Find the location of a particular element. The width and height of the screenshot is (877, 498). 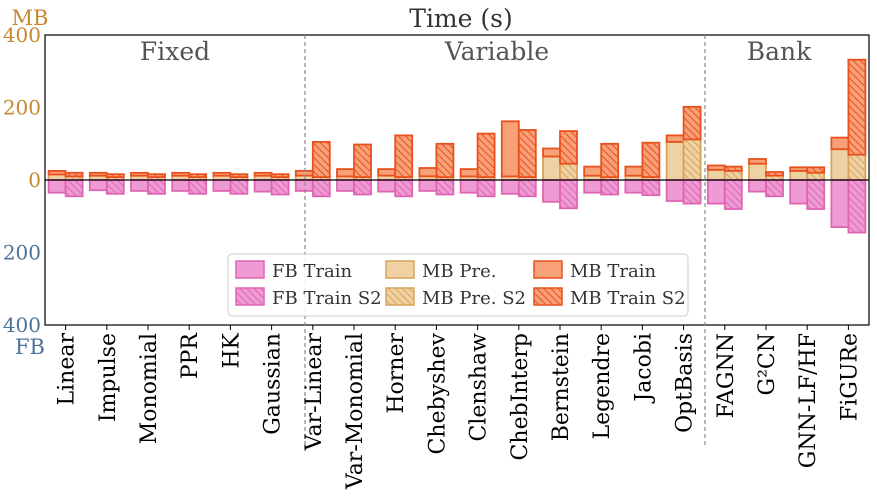

x-tick-label: G²CN is located at coordinates (767, 364).